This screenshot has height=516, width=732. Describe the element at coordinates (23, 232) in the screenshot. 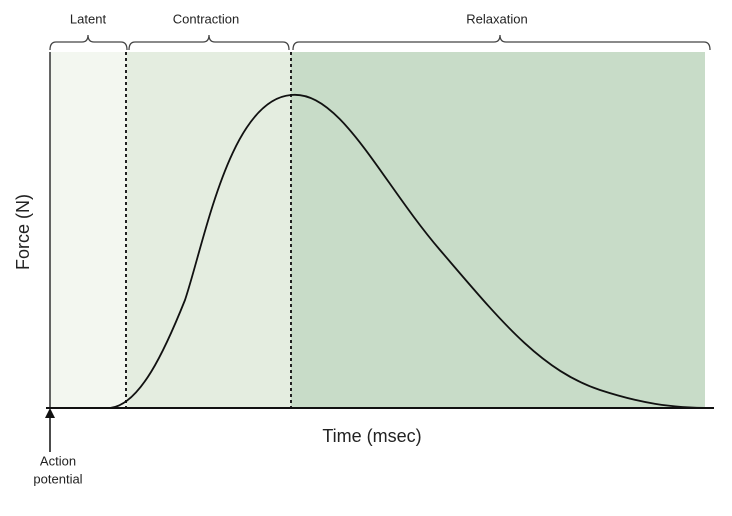

I see `y-axis-label: Force (N)` at that location.